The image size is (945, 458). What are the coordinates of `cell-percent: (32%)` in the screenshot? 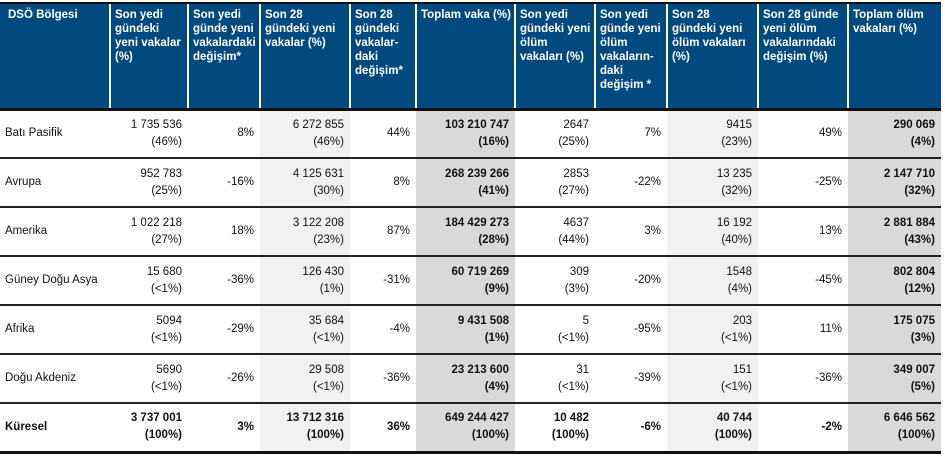 It's located at (919, 190).